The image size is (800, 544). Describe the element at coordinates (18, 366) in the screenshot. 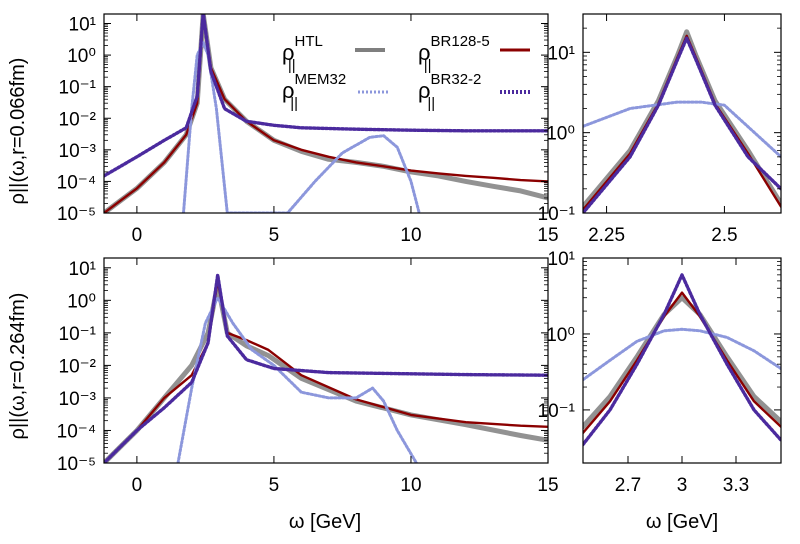

I see `ylabel-bottom: ρ||(ω,r=0.264fm)` at that location.